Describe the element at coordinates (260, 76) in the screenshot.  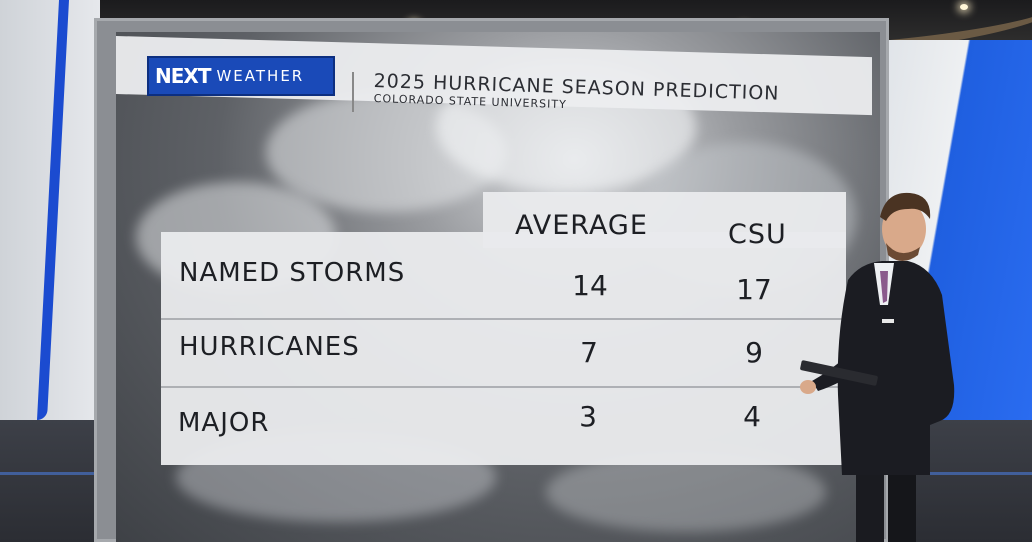
I see `logo-sub: WEATHER` at that location.